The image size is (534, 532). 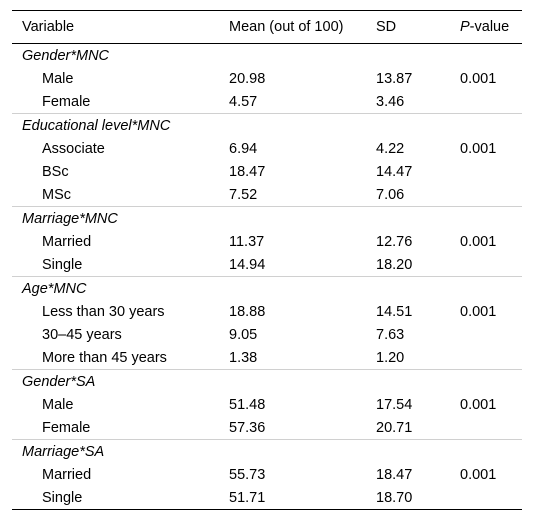 I want to click on table-row: Married 11.37 12.76 0.001, so click(x=267, y=241).